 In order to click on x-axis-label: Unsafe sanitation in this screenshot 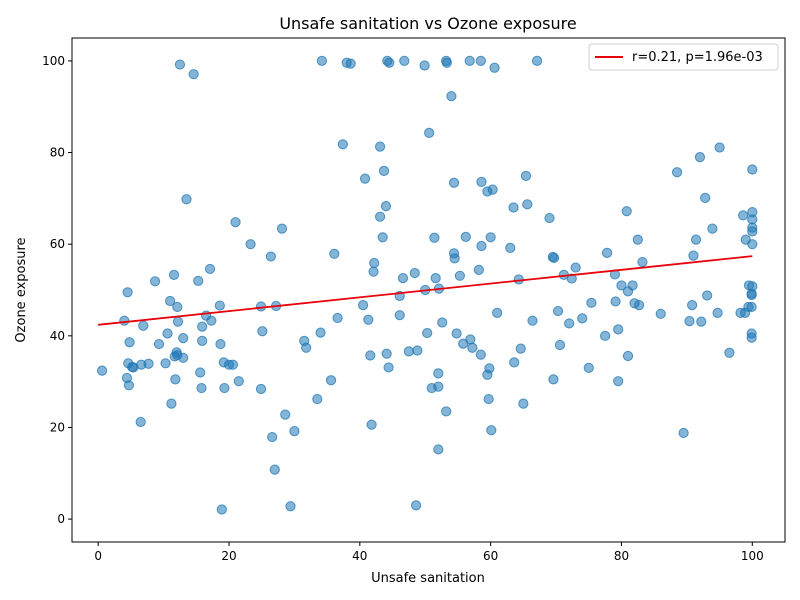, I will do `click(428, 578)`.